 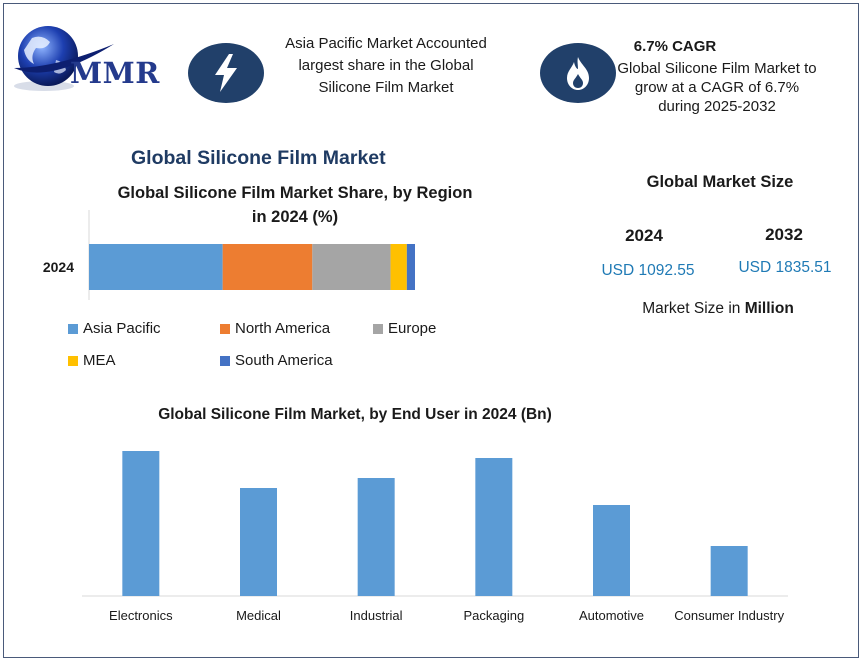 I want to click on cagr-title: 6.7% CAGR, so click(x=675, y=46).